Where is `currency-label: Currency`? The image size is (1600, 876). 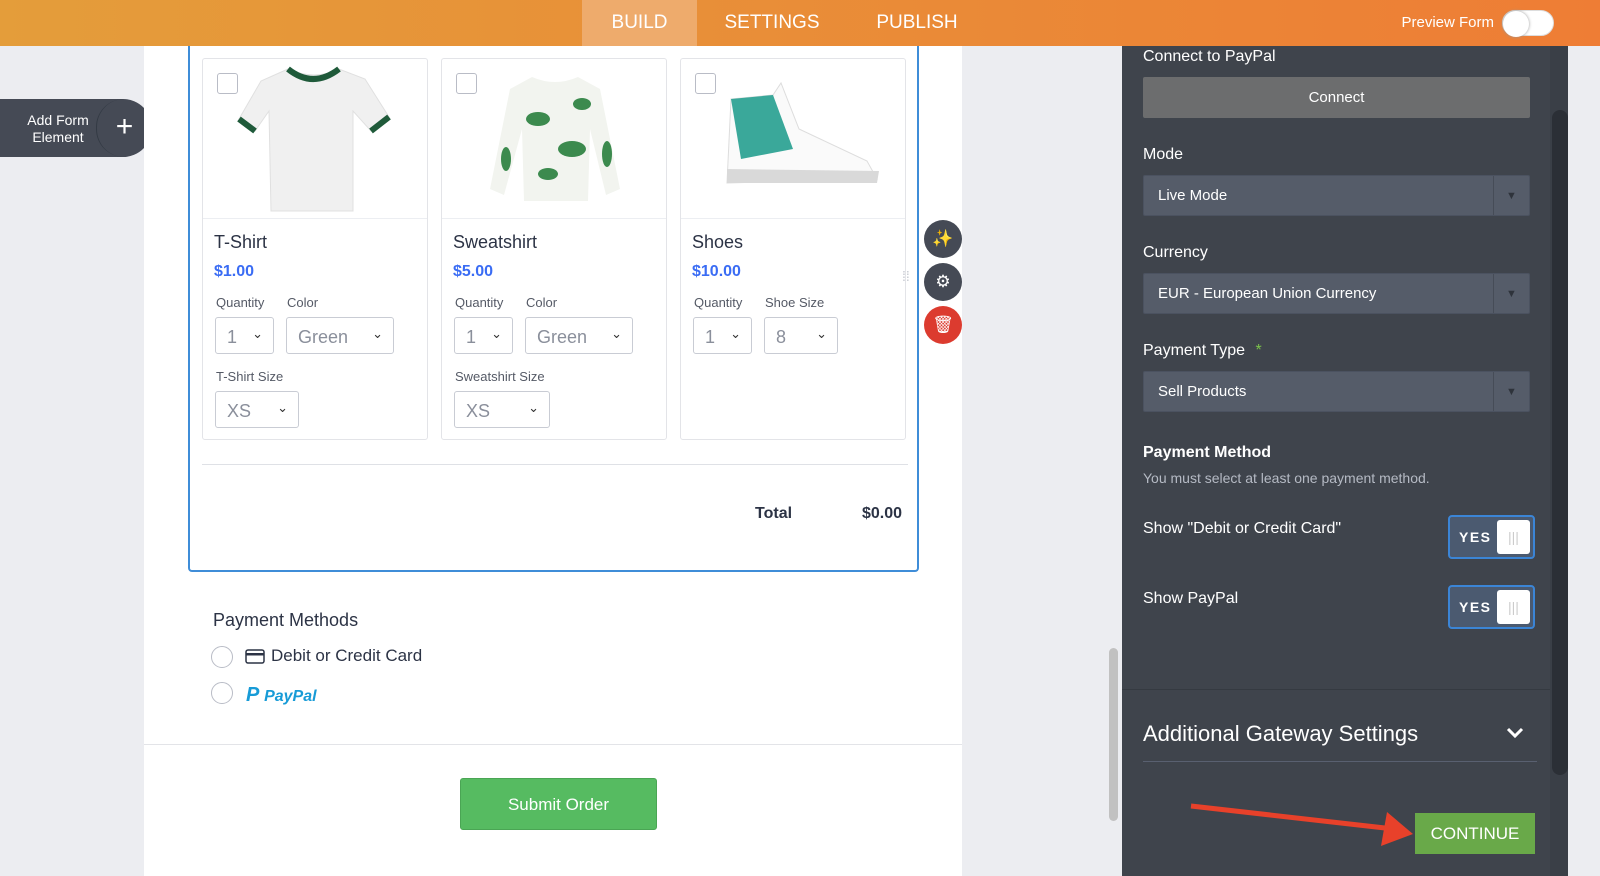
currency-label: Currency is located at coordinates (1175, 252).